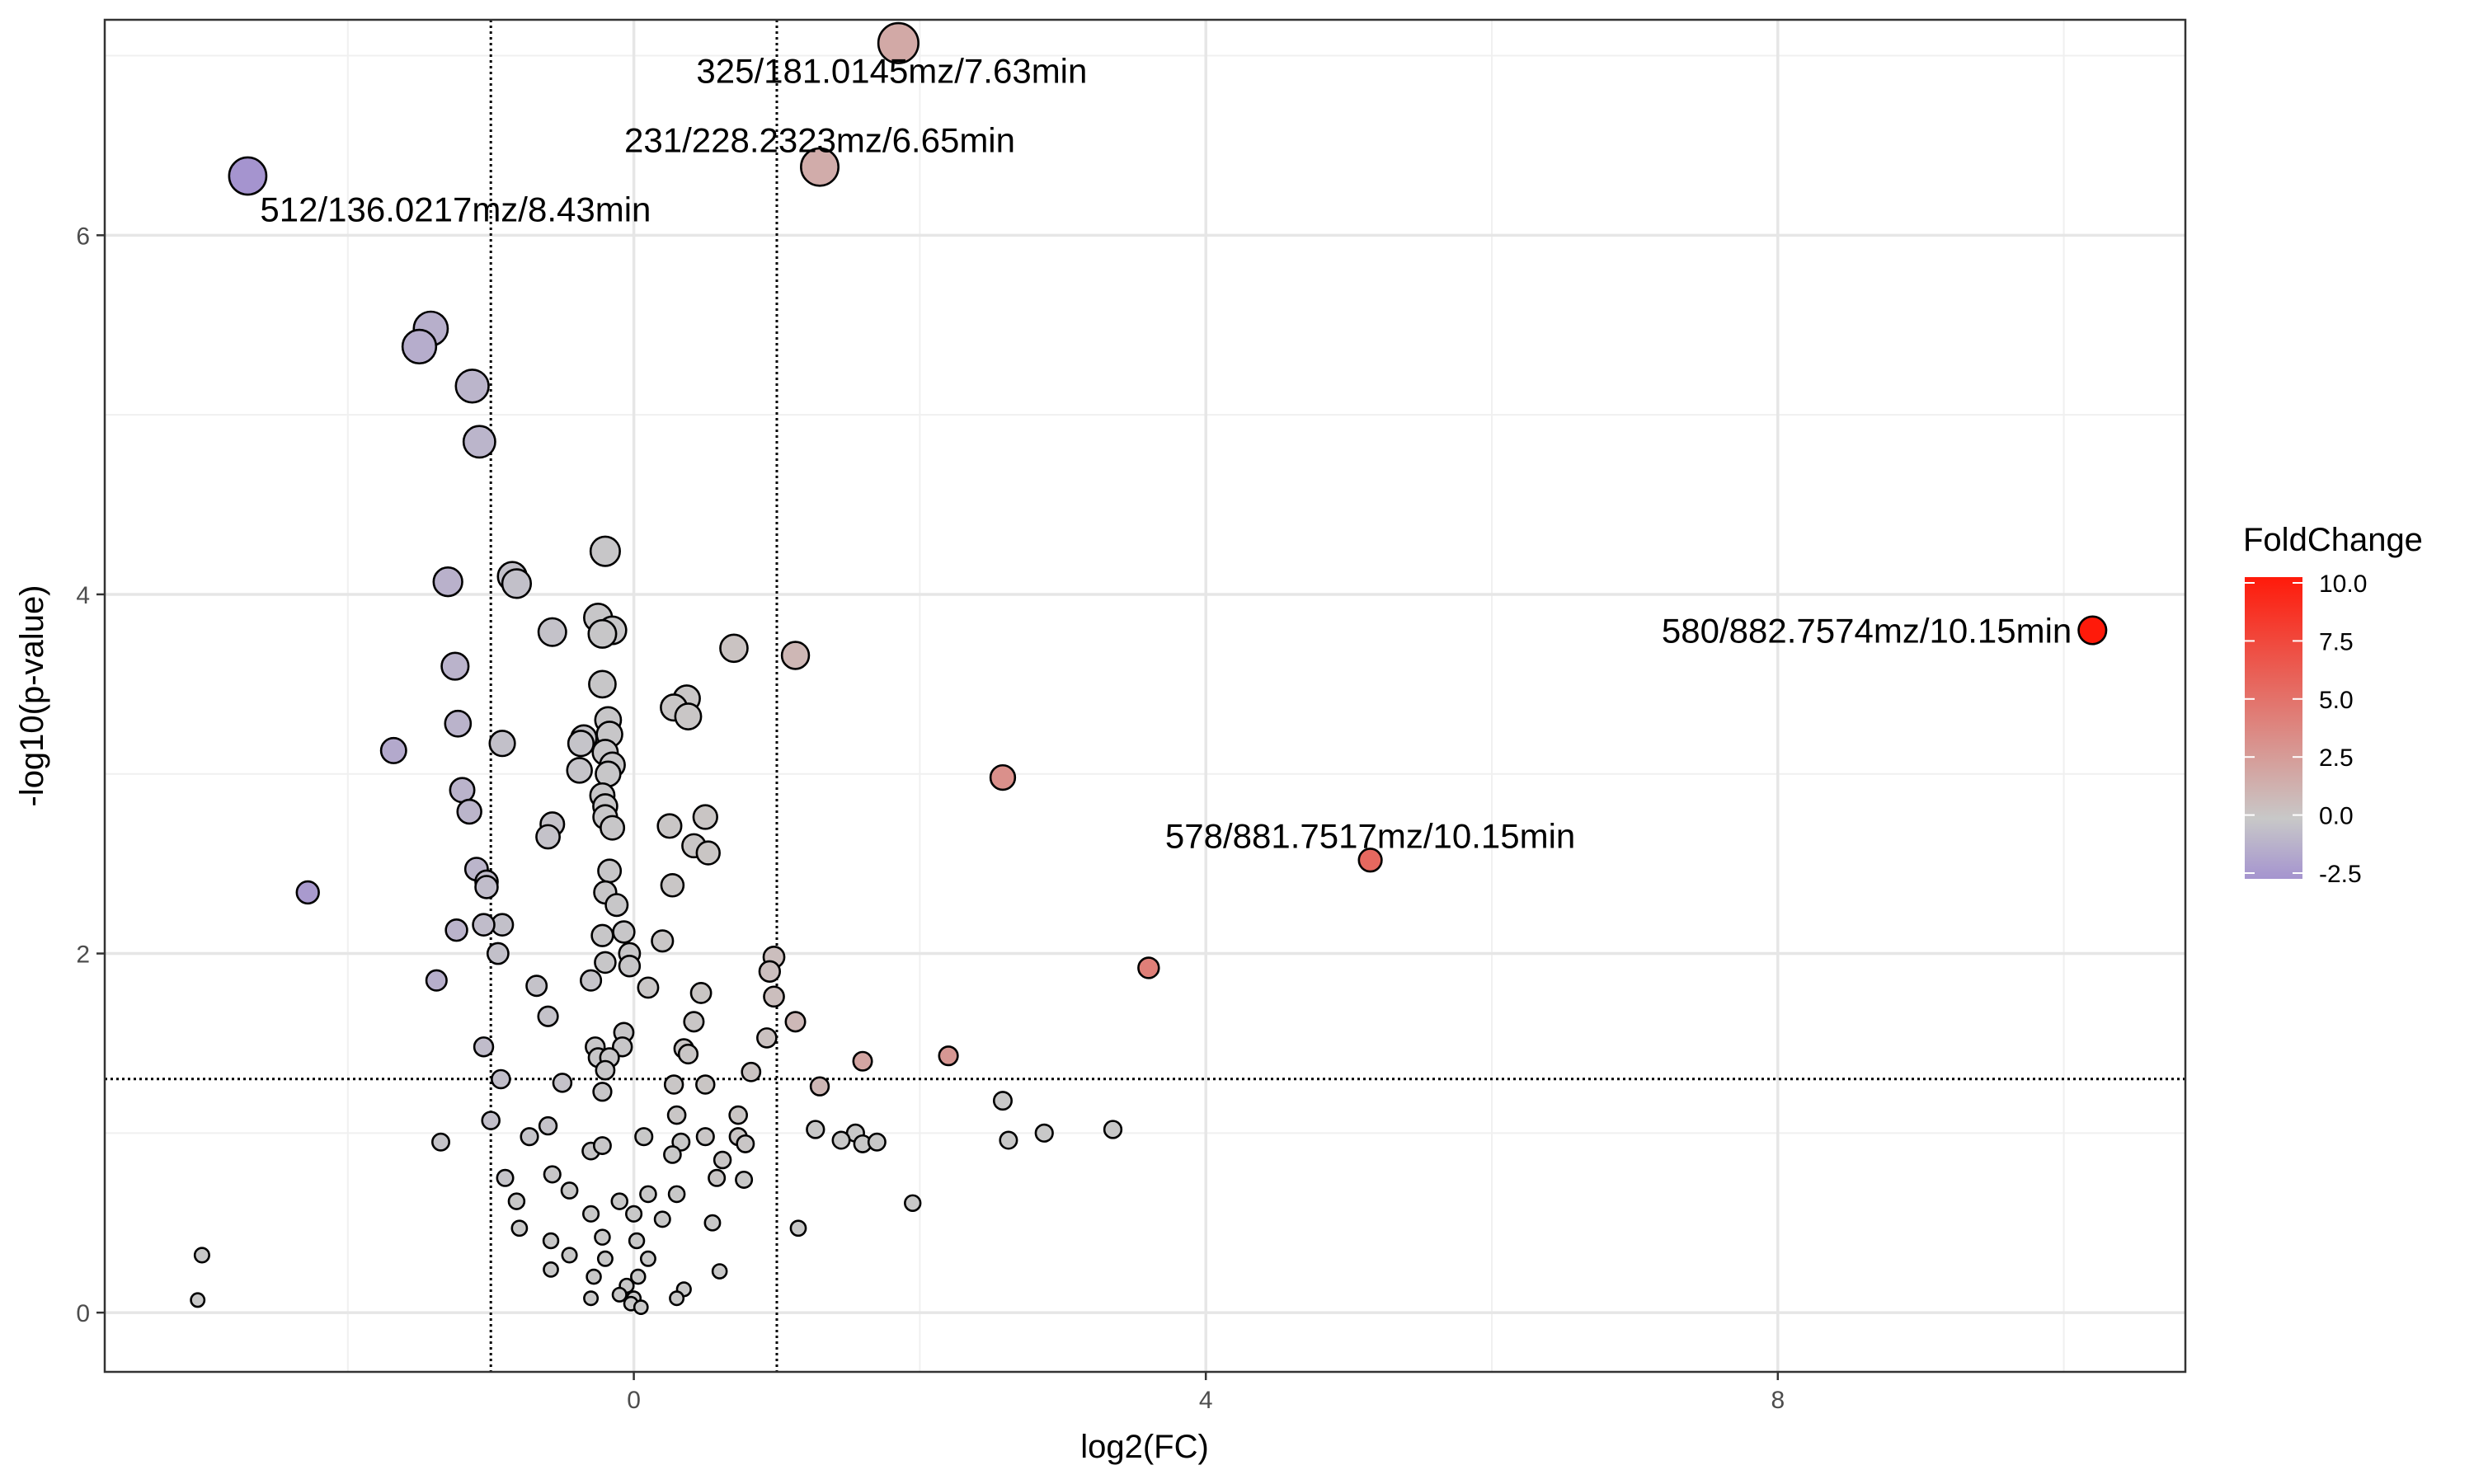 This screenshot has height=1484, width=2474. What do you see at coordinates (83, 1313) in the screenshot?
I see `y-tick-label: 0` at bounding box center [83, 1313].